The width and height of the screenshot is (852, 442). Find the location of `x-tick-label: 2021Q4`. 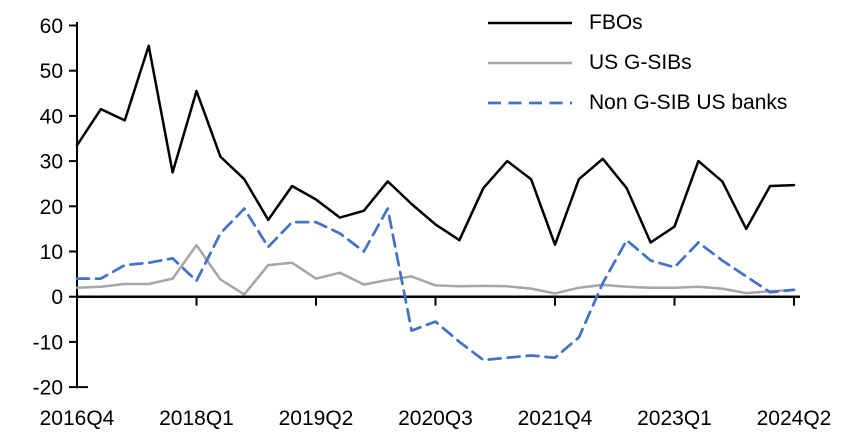

x-tick-label: 2021Q4 is located at coordinates (555, 418).